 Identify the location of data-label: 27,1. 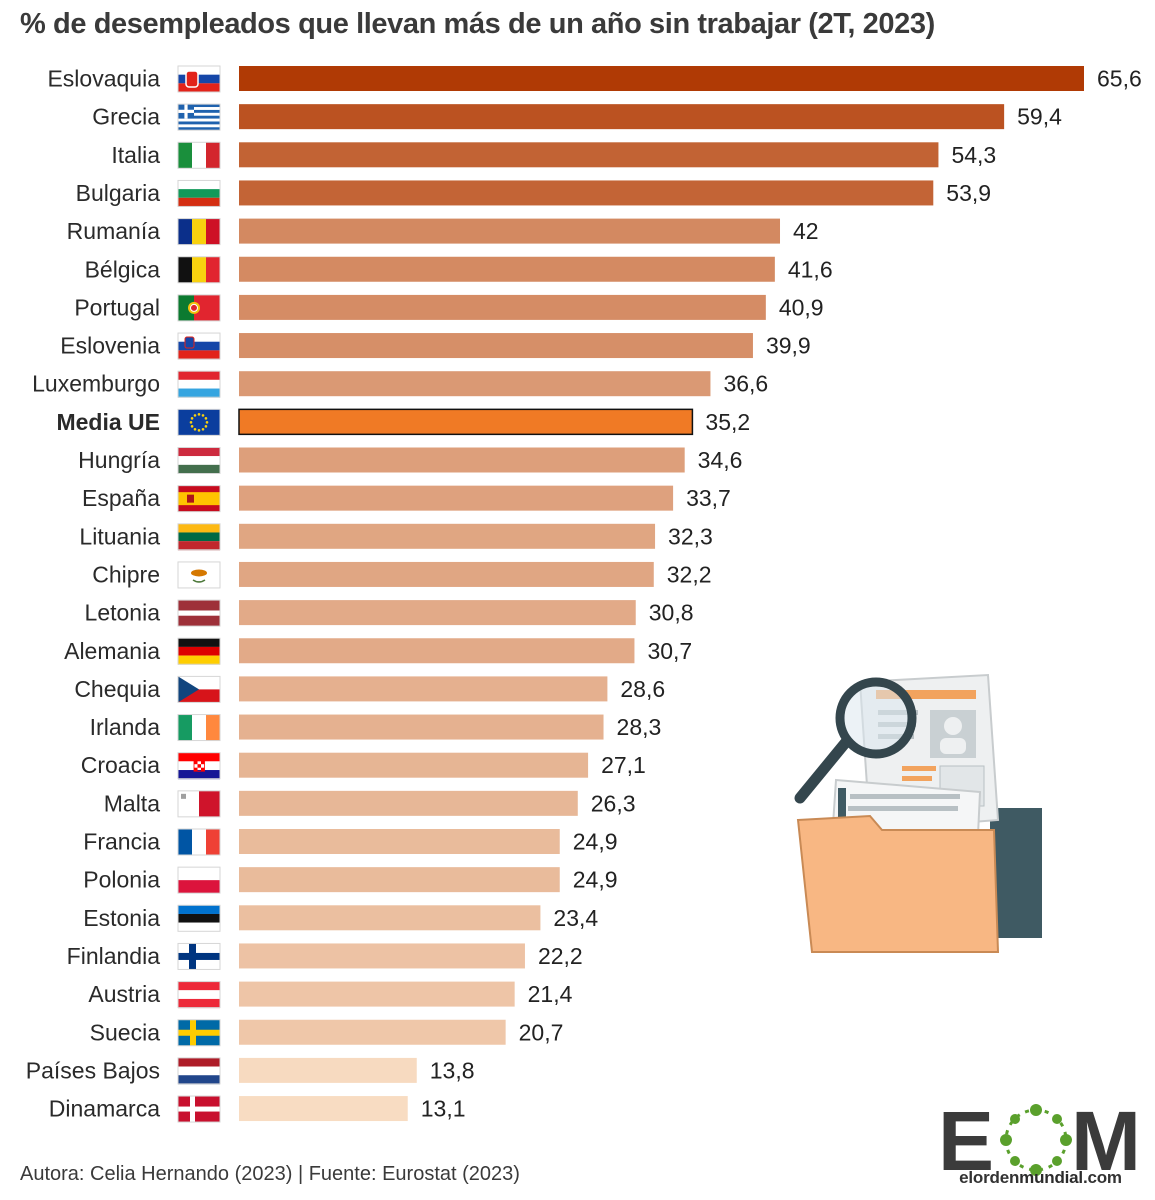
(623, 765).